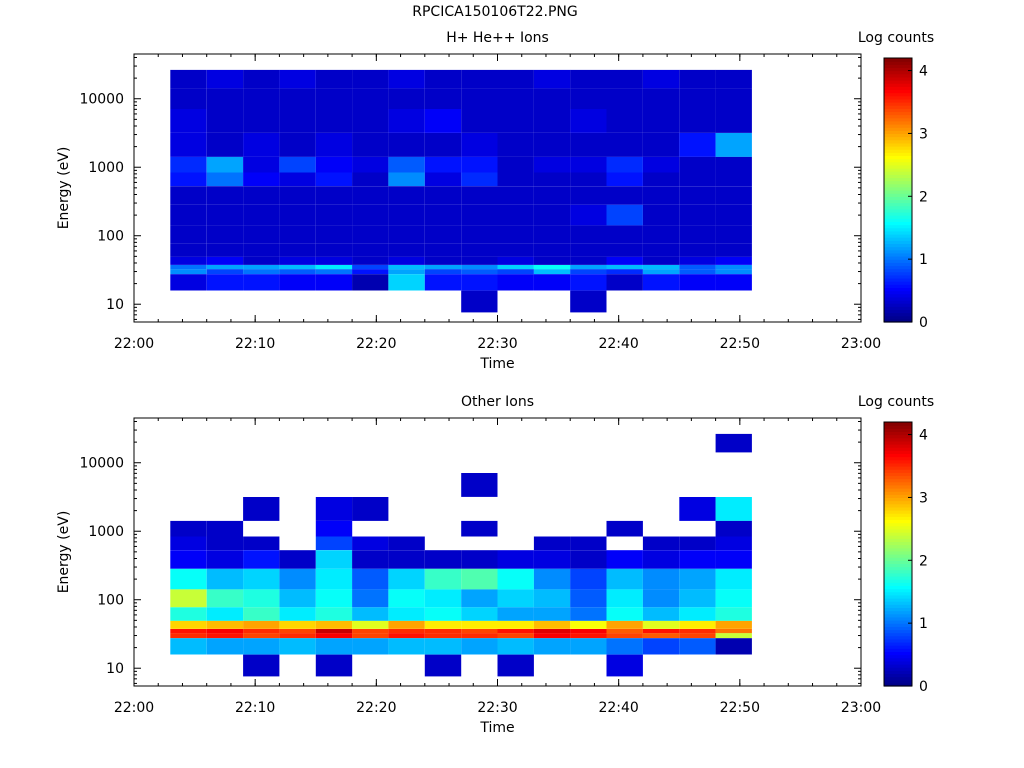  Describe the element at coordinates (898, 554) in the screenshot. I see `colorbar-frame` at that location.